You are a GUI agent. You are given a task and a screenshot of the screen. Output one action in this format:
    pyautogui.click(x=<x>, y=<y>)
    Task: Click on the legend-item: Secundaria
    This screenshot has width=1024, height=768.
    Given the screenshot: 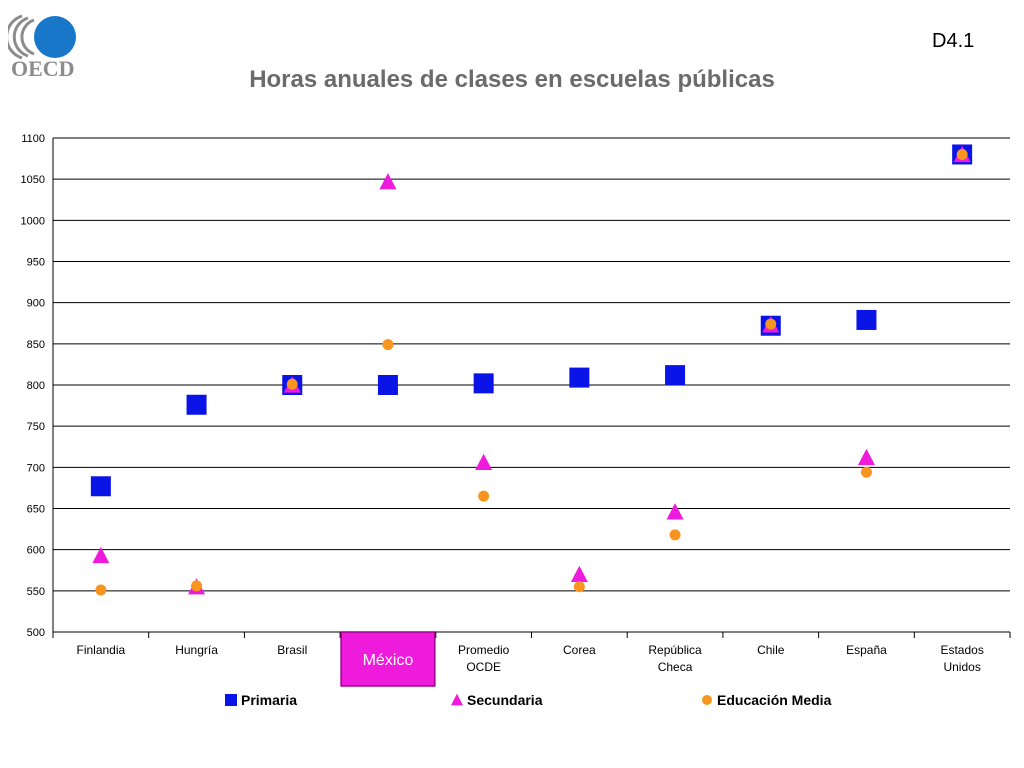 What is the action you would take?
    pyautogui.click(x=496, y=700)
    